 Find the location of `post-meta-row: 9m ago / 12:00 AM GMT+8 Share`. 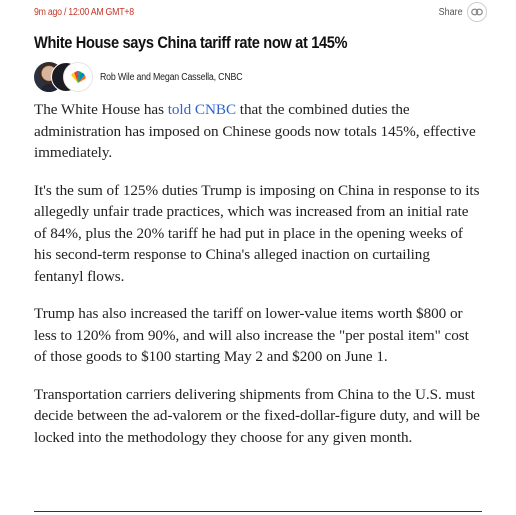

post-meta-row: 9m ago / 12:00 AM GMT+8 Share is located at coordinates (260, 12).